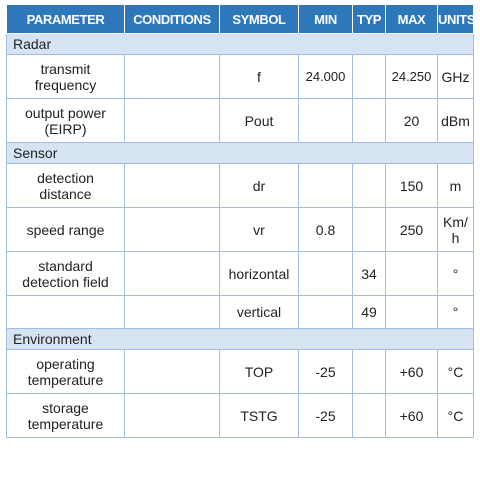 The width and height of the screenshot is (480, 480). I want to click on cell-typ: 34, so click(369, 273).